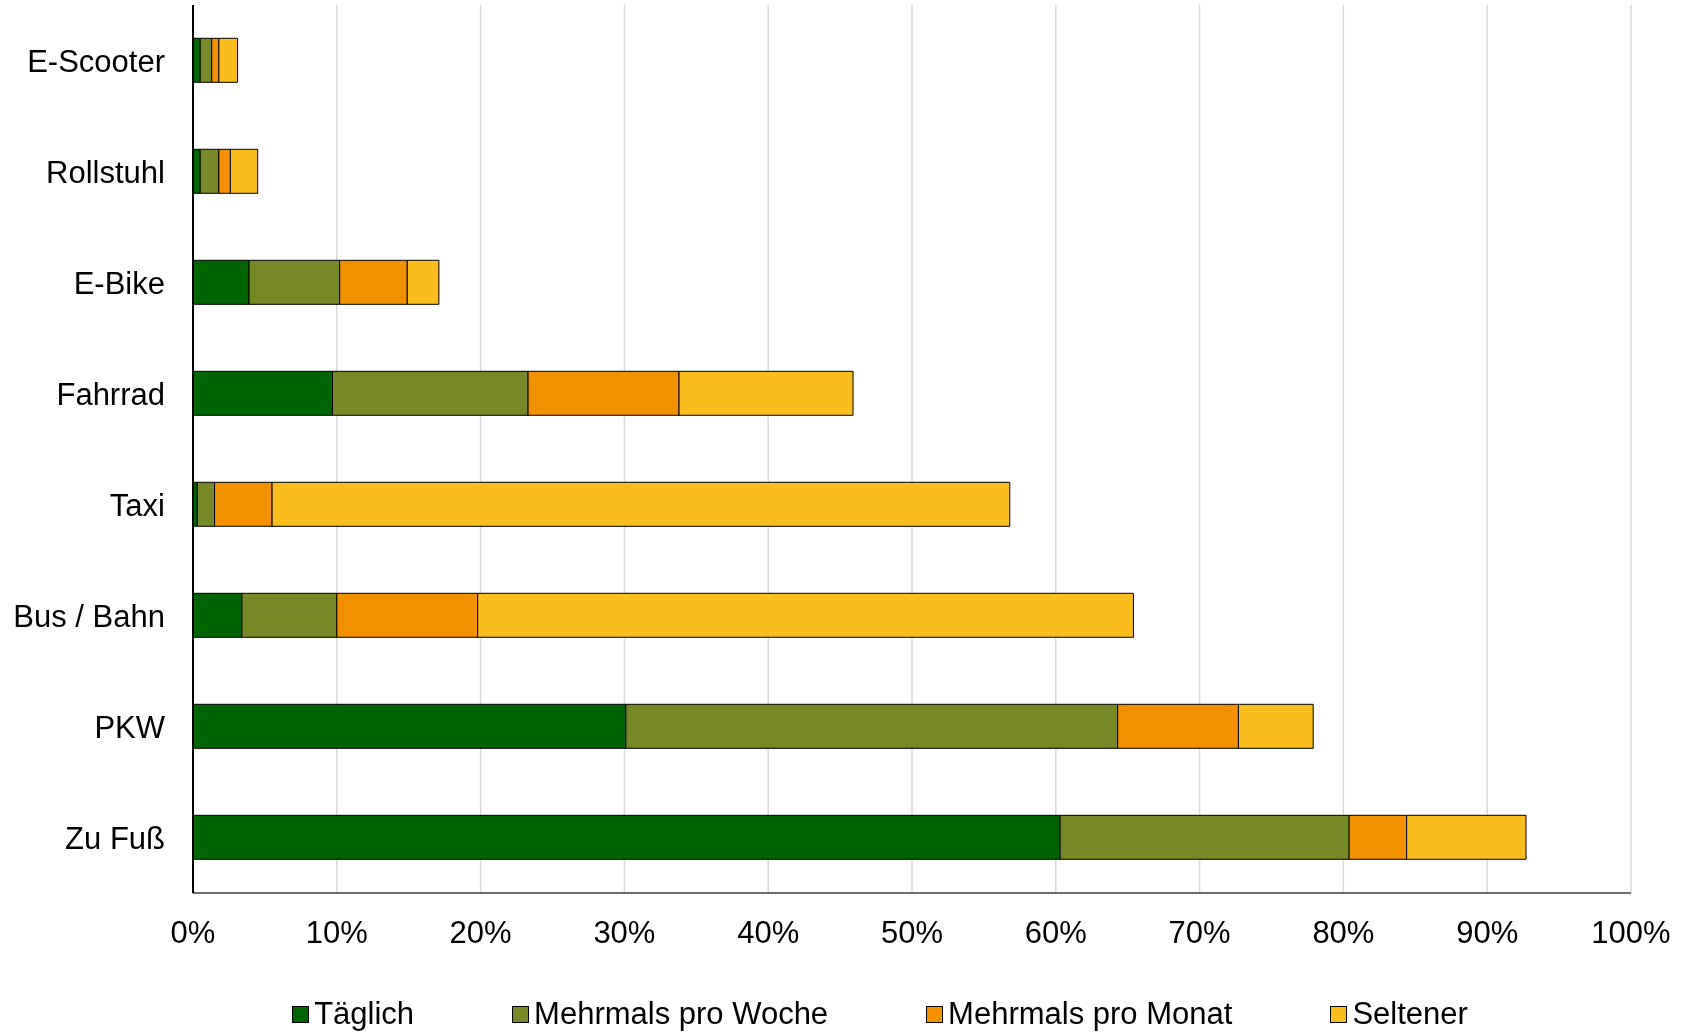  What do you see at coordinates (193, 933) in the screenshot?
I see `x-tick-label: 0%` at bounding box center [193, 933].